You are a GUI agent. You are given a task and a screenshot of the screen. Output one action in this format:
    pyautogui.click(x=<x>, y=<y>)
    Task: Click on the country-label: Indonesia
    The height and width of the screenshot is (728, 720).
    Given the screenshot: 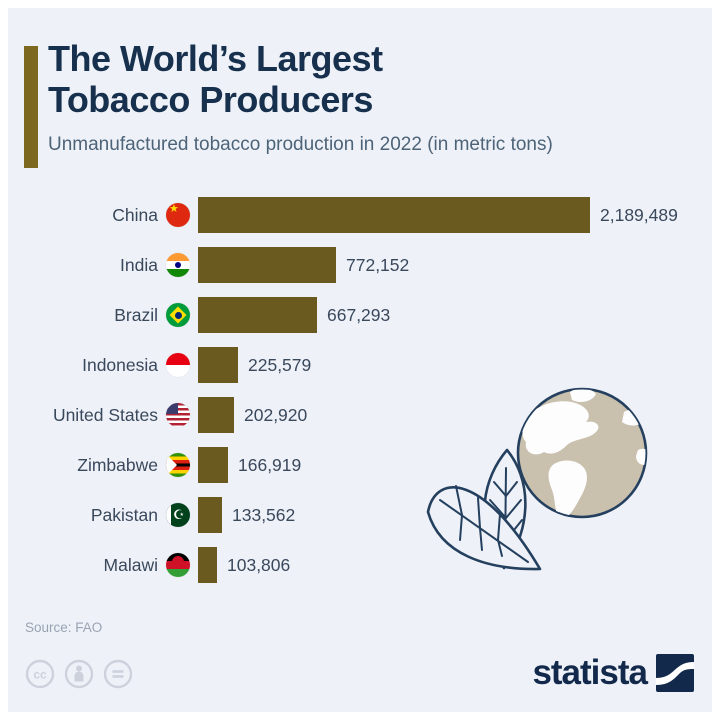 What is the action you would take?
    pyautogui.click(x=120, y=364)
    